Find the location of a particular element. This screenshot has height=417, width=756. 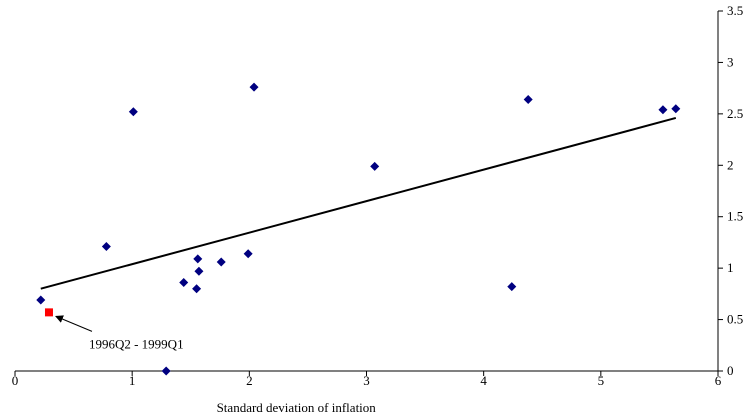

y-tick-label: 2.5 is located at coordinates (735, 113).